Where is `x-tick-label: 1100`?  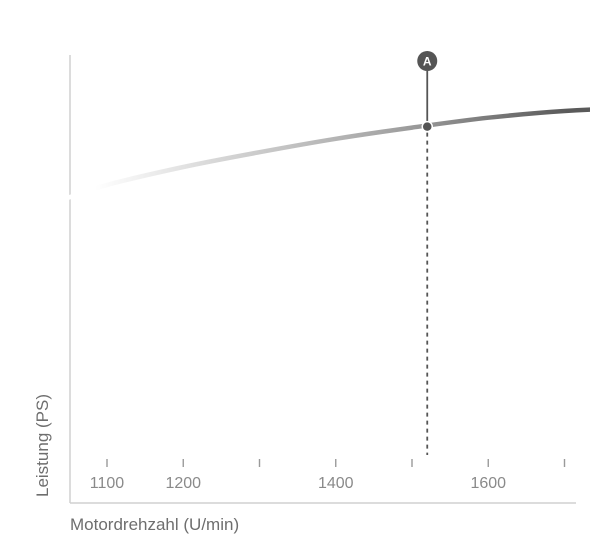 x-tick-label: 1100 is located at coordinates (107, 483).